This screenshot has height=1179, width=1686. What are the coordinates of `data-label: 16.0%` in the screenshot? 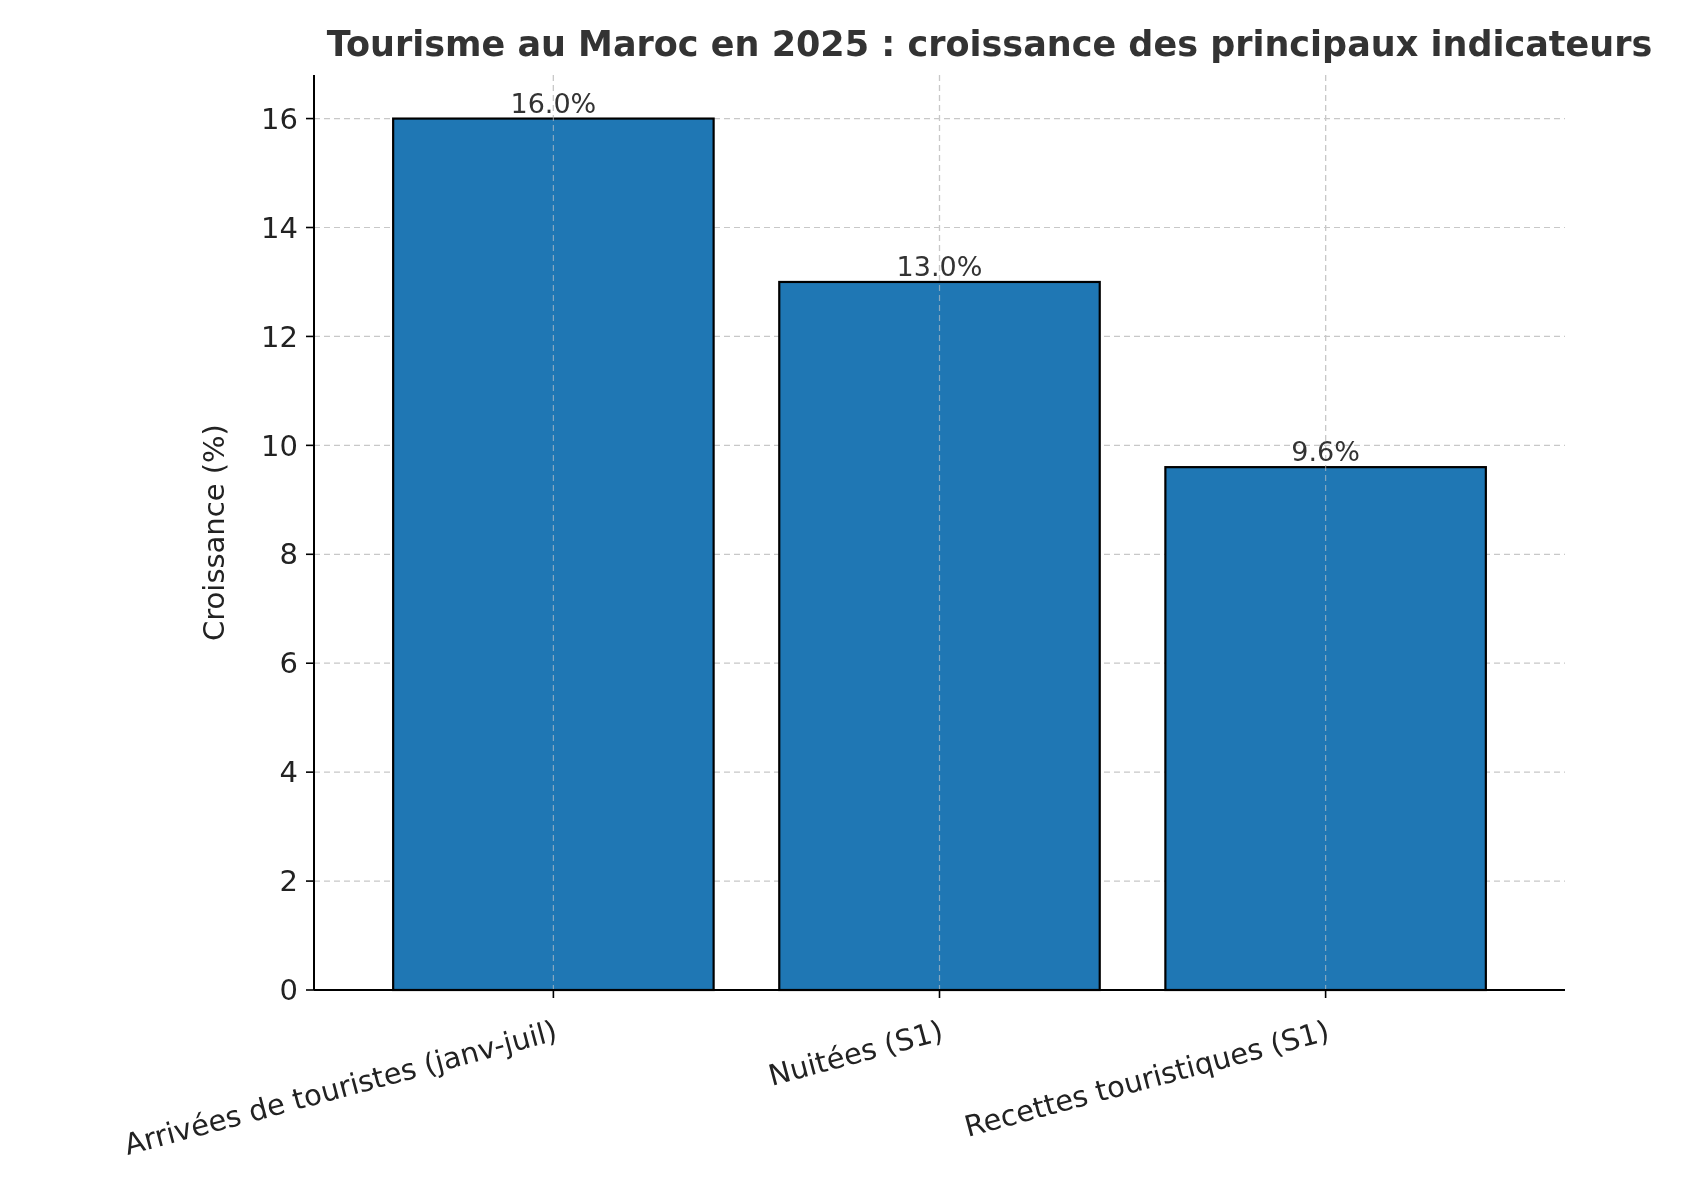 It's located at (553, 103).